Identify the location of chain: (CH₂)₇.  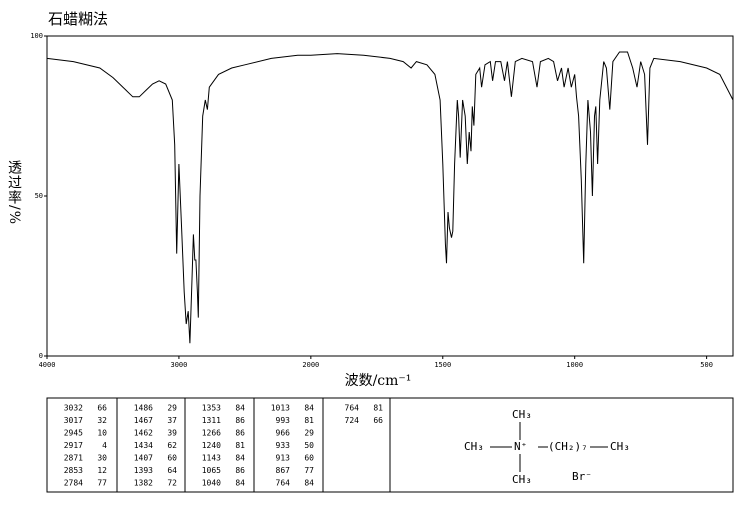
(568, 446).